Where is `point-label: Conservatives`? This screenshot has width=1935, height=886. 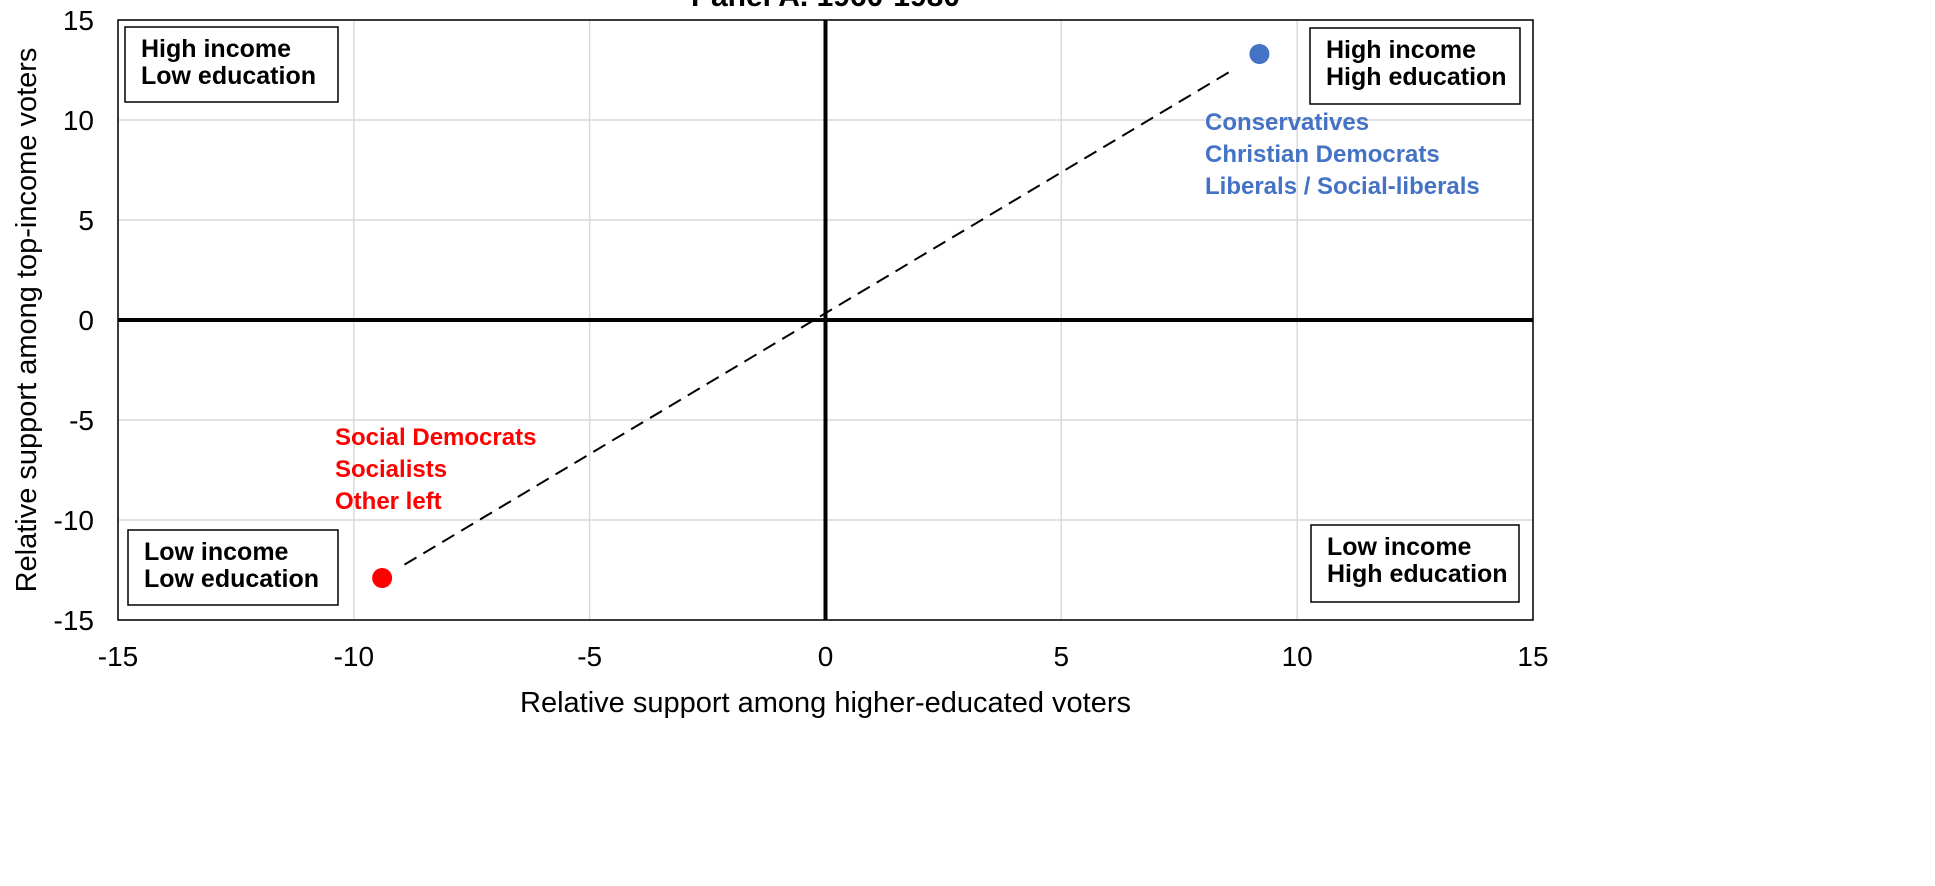
point-label: Conservatives is located at coordinates (1287, 122).